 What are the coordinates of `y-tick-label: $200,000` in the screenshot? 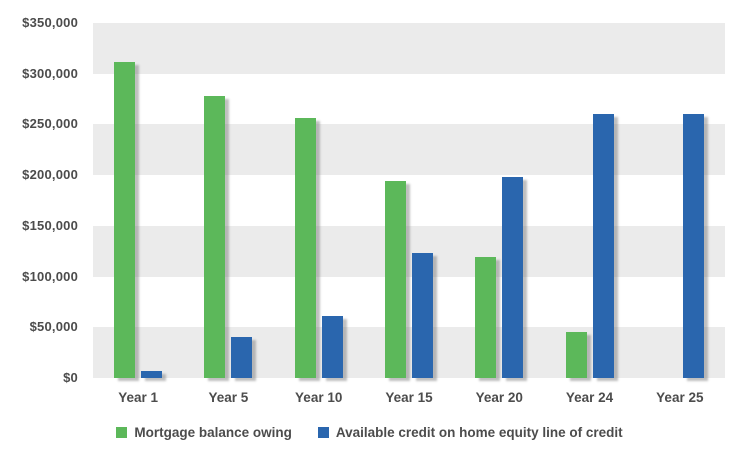 It's located at (50, 175).